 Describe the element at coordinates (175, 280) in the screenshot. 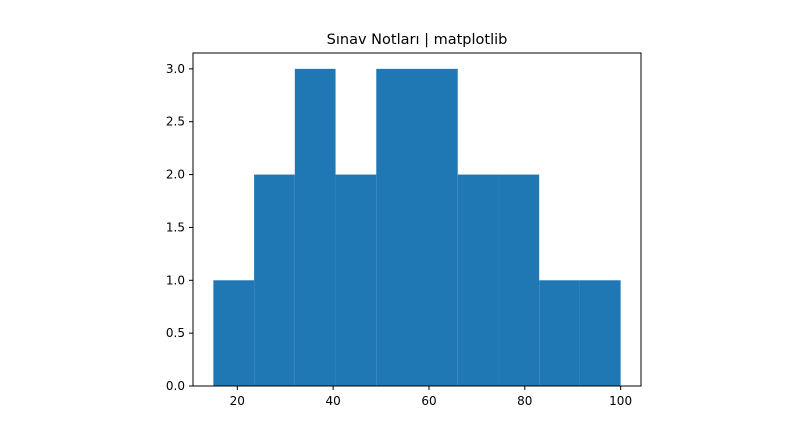

I see `y-tick-label: 1.0` at that location.